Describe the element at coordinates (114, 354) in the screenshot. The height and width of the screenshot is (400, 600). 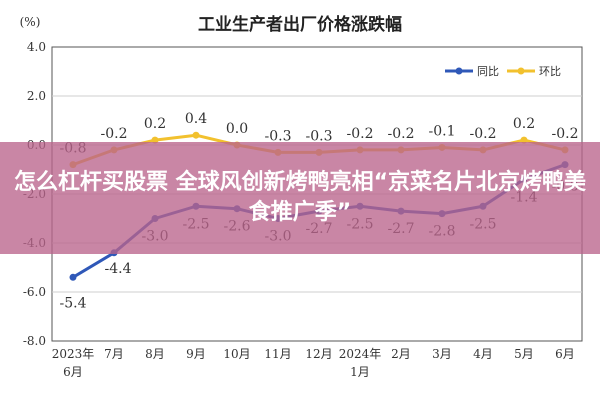
I see `x-tick-label: 7月` at that location.